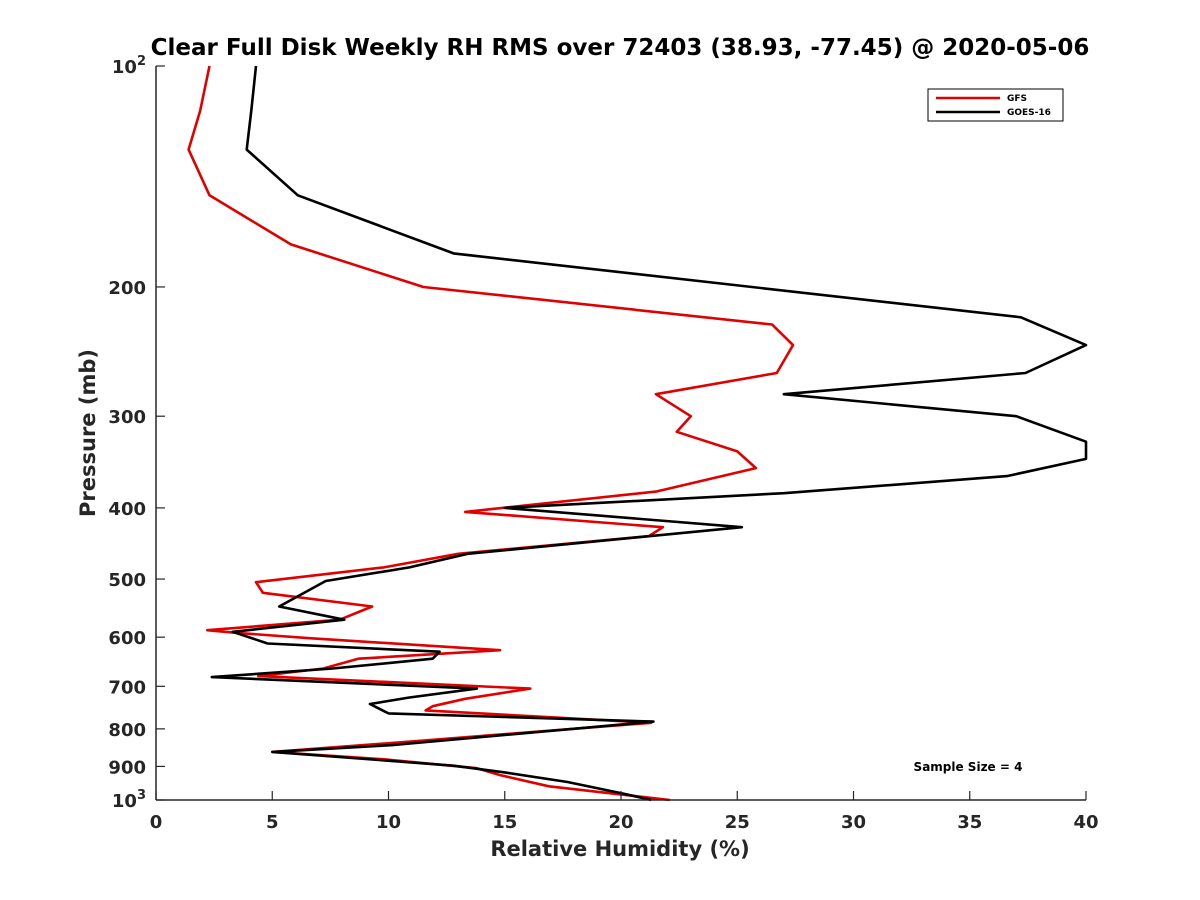 Image resolution: width=1200 pixels, height=900 pixels. Describe the element at coordinates (127, 509) in the screenshot. I see `y-tick-label: 400` at that location.